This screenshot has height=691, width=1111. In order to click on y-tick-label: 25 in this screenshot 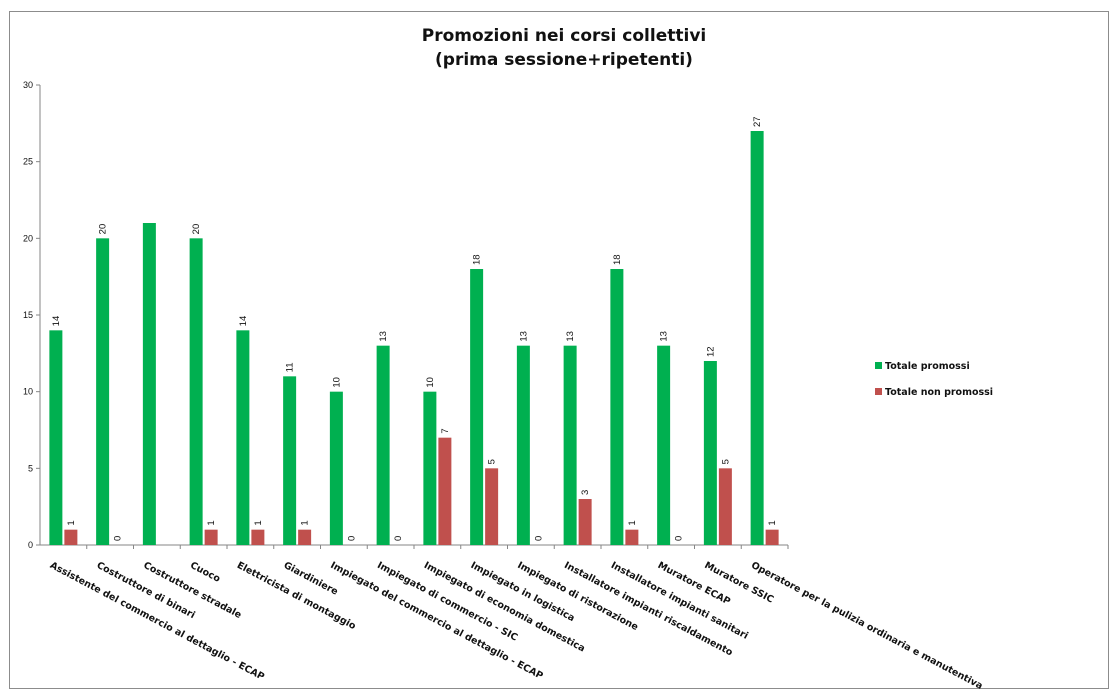, I will do `click(28, 162)`.